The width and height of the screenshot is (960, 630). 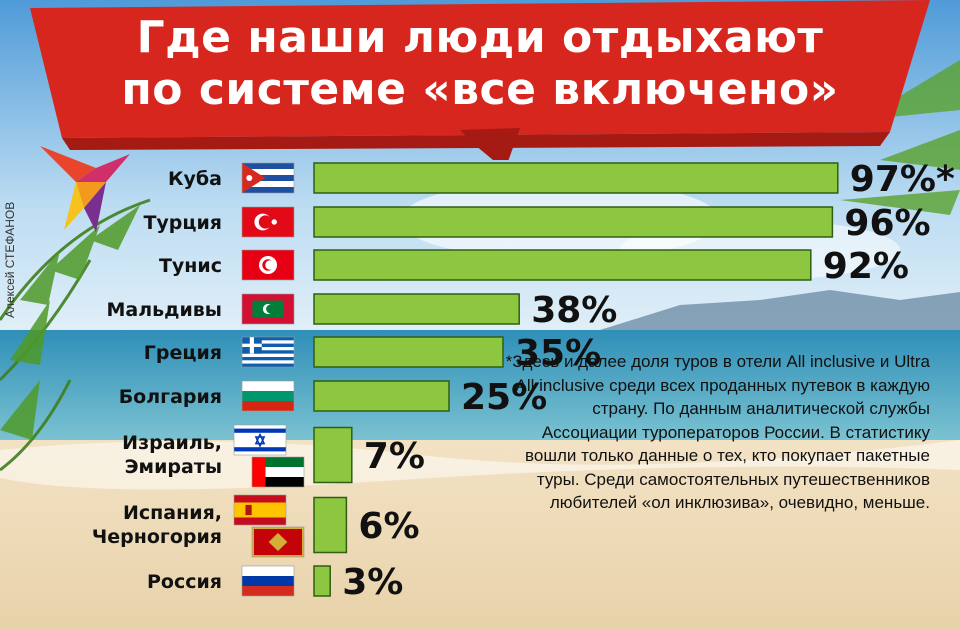 I want to click on bird-logo-icon, so click(x=85, y=189).